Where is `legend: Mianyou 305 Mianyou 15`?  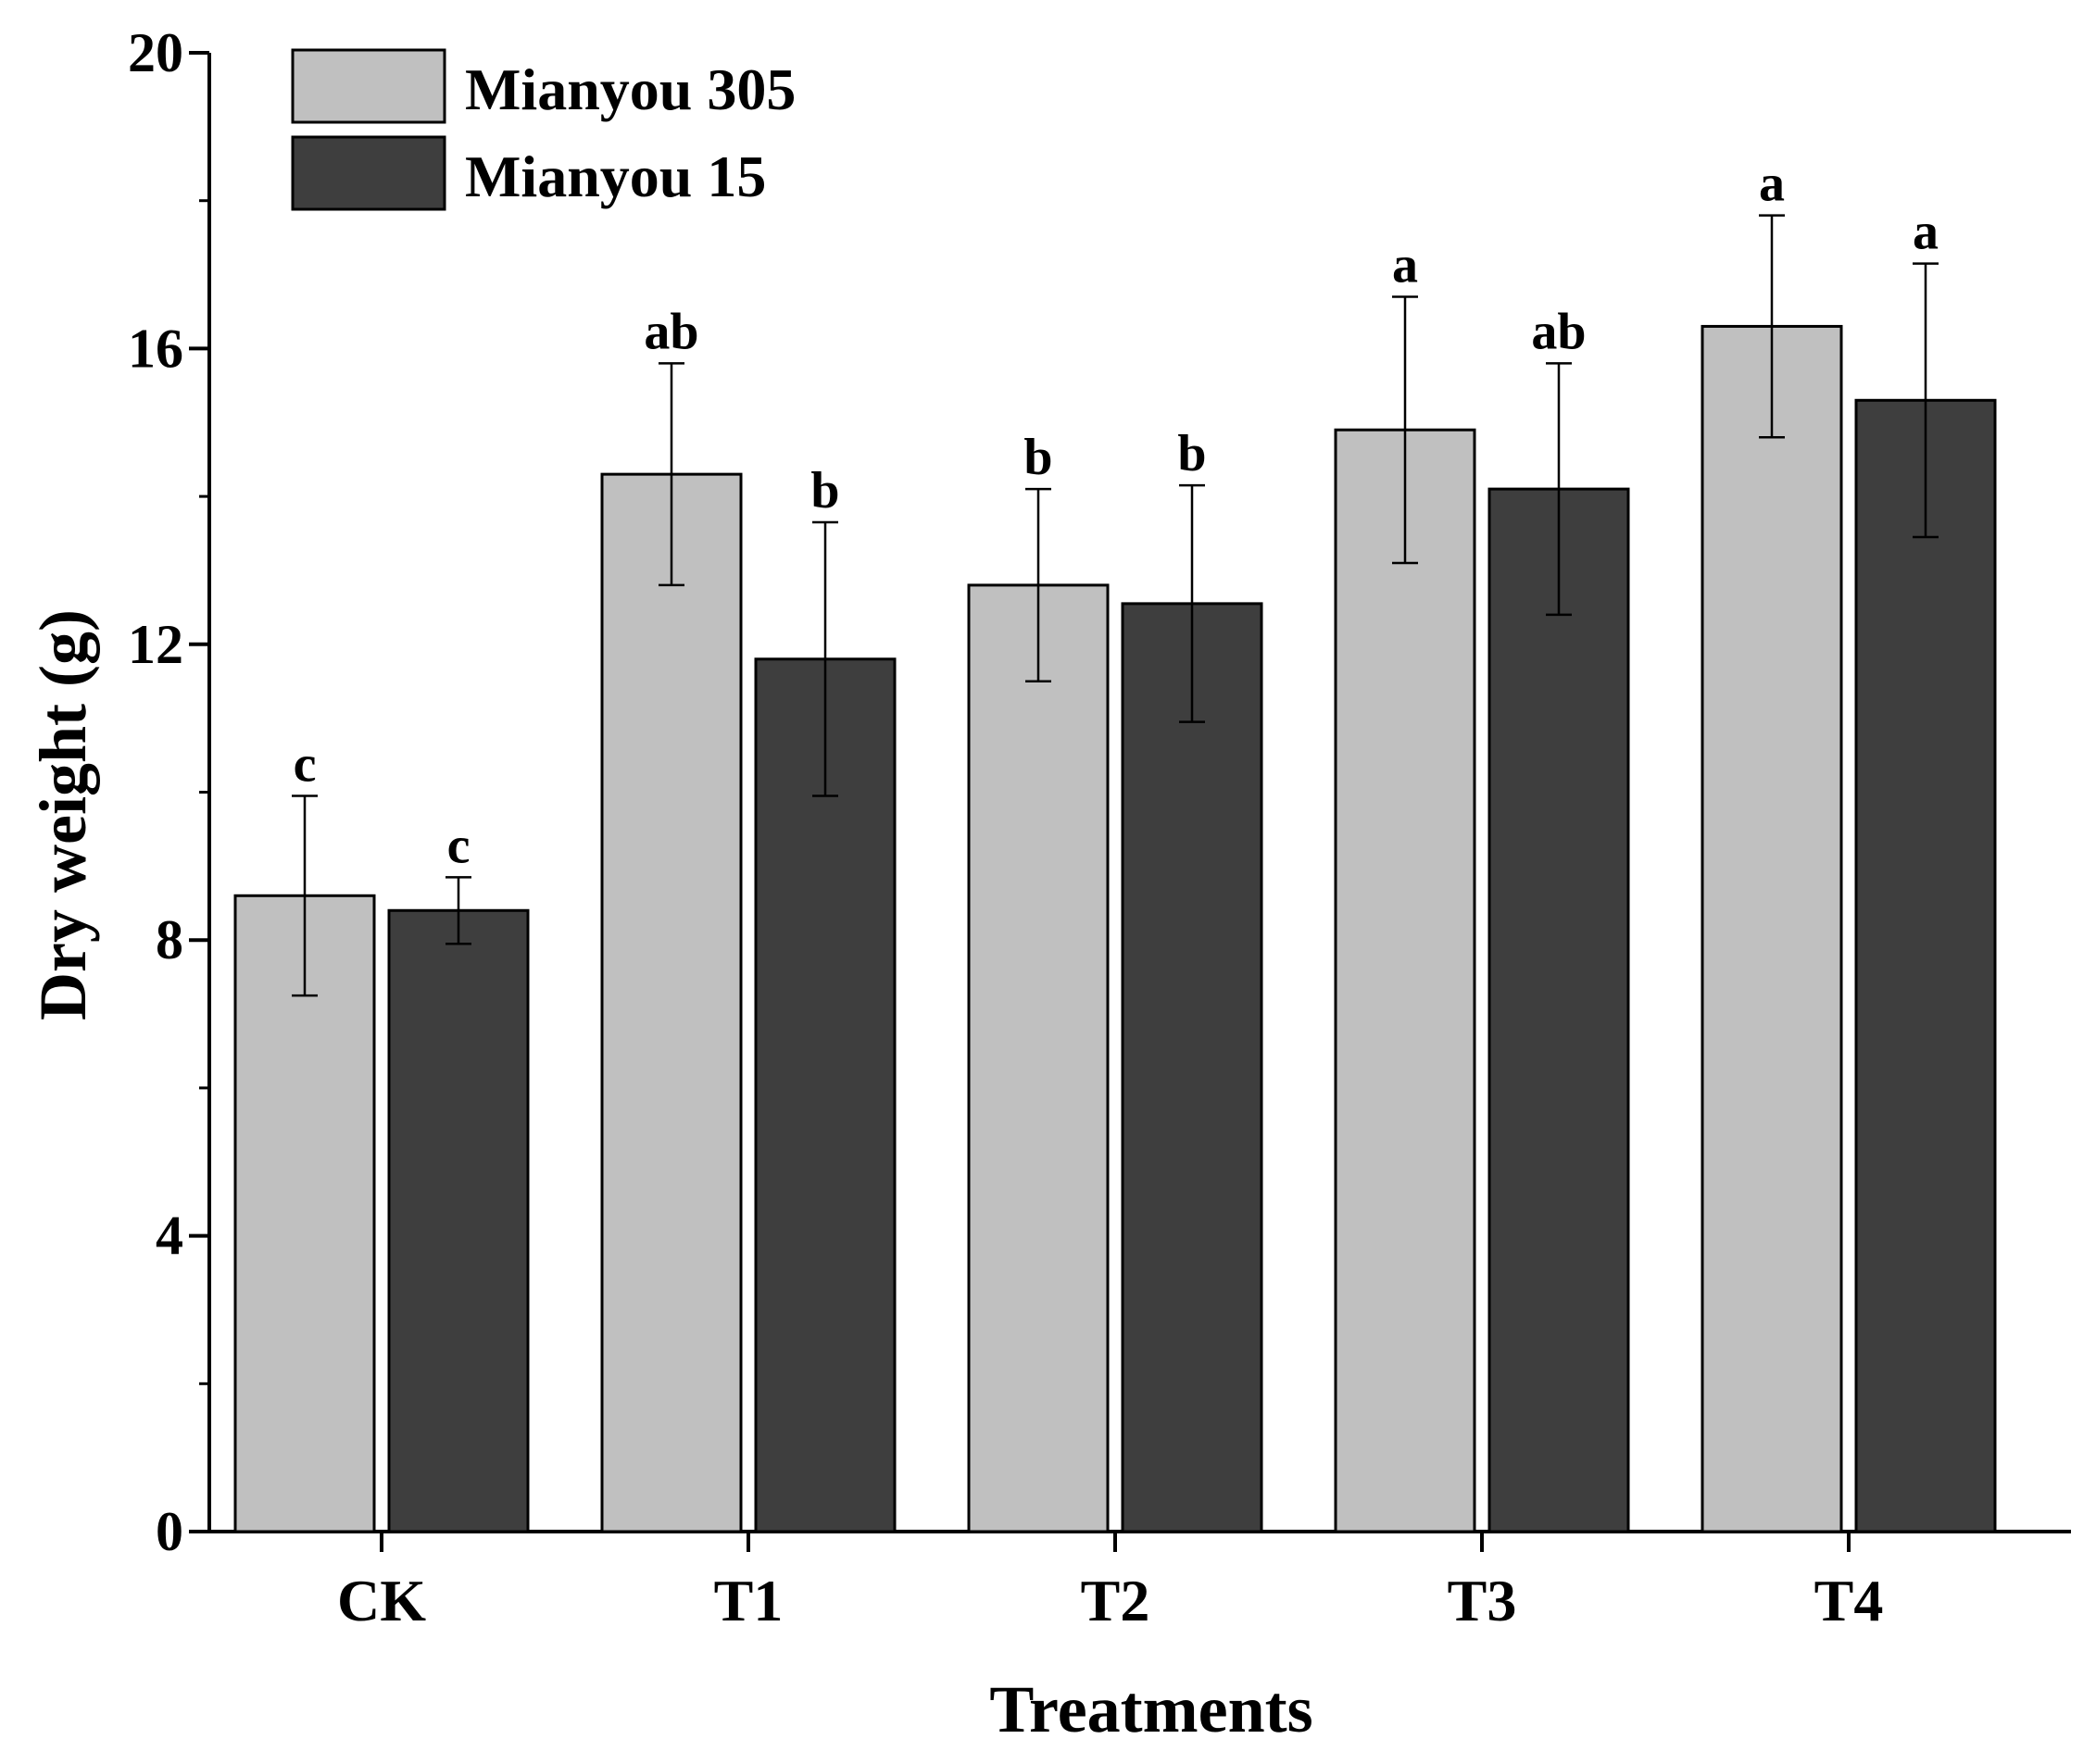 legend: Mianyou 305 Mianyou 15 is located at coordinates (543, 129).